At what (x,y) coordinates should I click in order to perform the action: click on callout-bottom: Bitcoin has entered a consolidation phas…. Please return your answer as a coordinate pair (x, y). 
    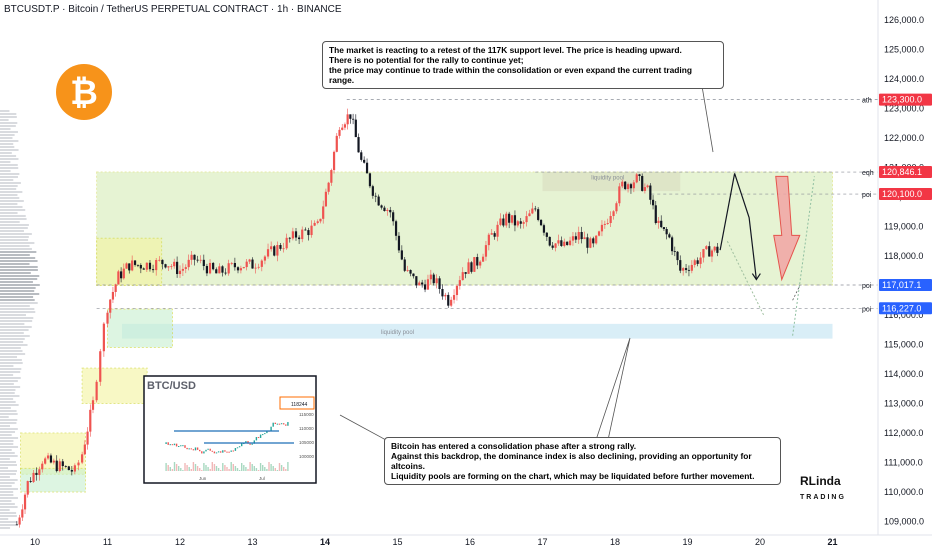
    Looking at the image, I should click on (582, 461).